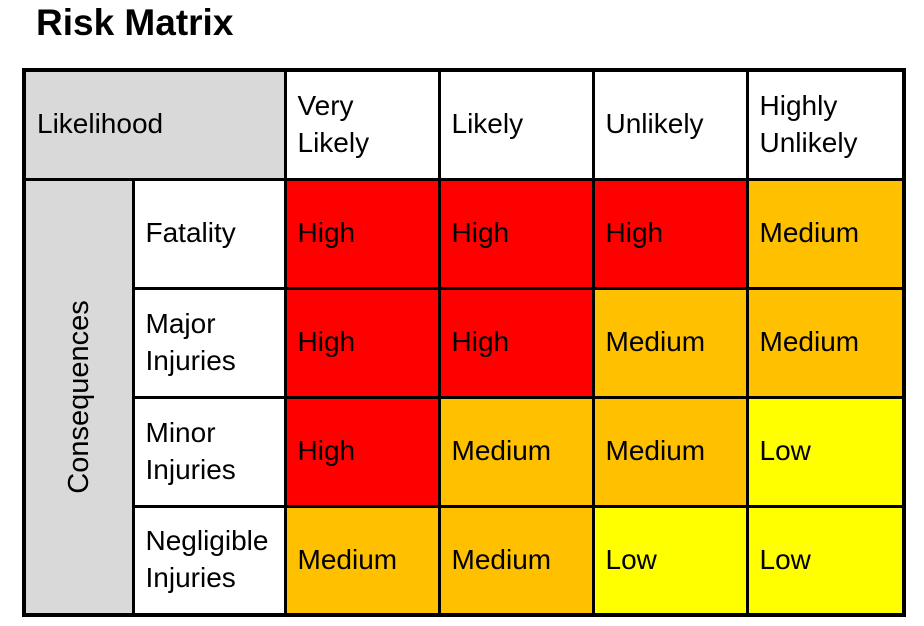 Image resolution: width=924 pixels, height=626 pixels. Describe the element at coordinates (209, 342) in the screenshot. I see `consequence-label-major-injuries: Major Injuries` at that location.